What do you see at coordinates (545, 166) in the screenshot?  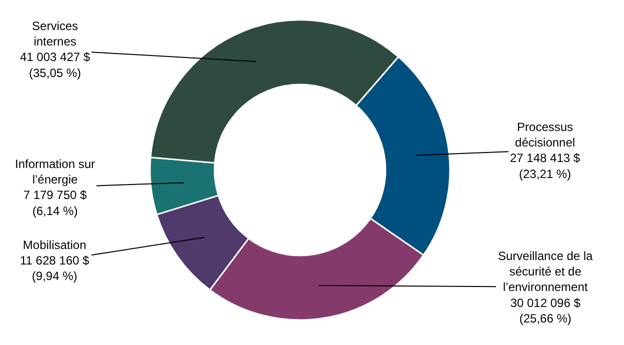 I see `data-label: 27 148 413 $ (23,21 %)` at bounding box center [545, 166].